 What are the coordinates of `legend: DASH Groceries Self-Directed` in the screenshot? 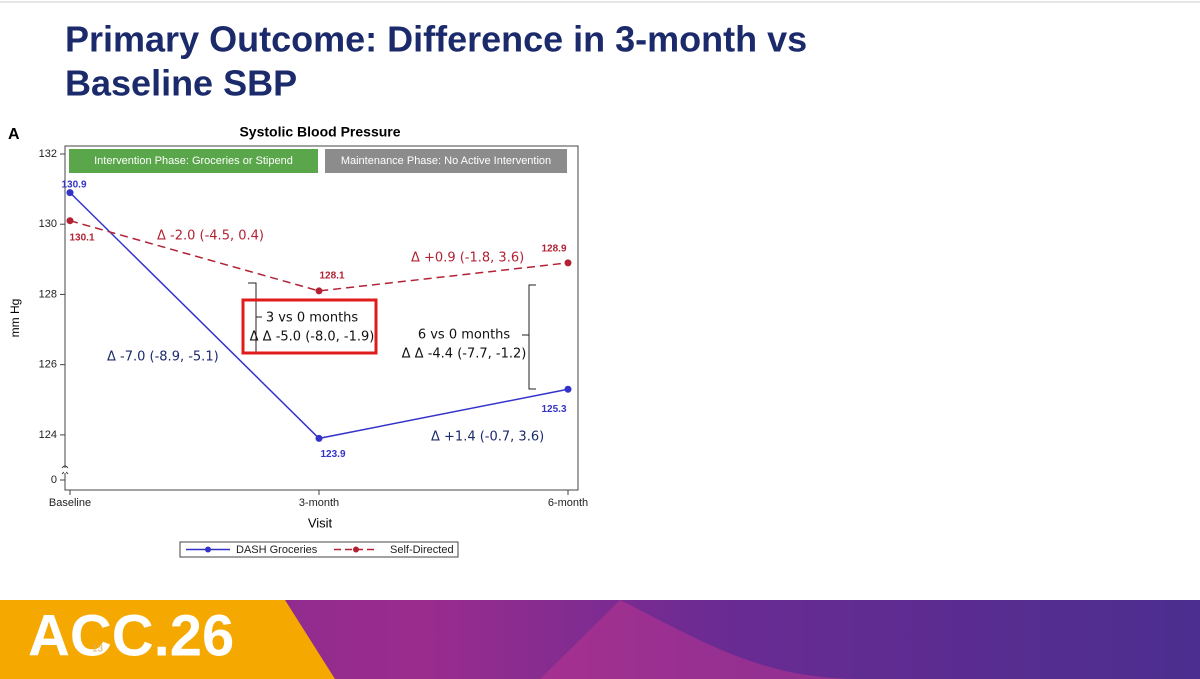 It's located at (319, 549).